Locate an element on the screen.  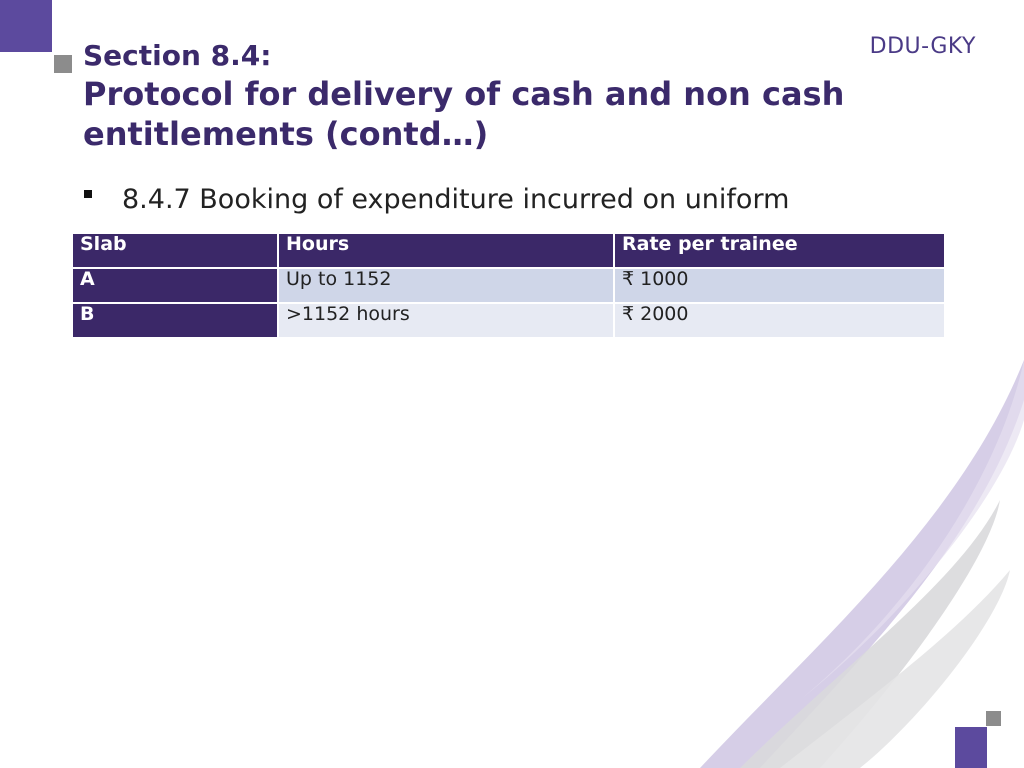
table-cell-hours: Up to 1152 is located at coordinates (446, 286).